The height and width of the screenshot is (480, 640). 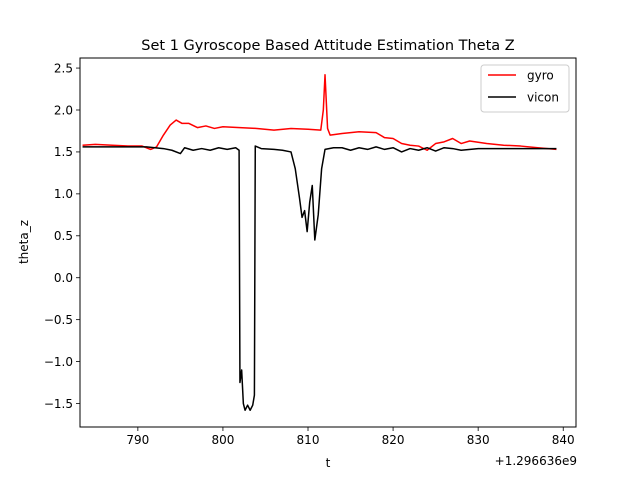 What do you see at coordinates (319, 112) in the screenshot?
I see `series-line-gyro` at bounding box center [319, 112].